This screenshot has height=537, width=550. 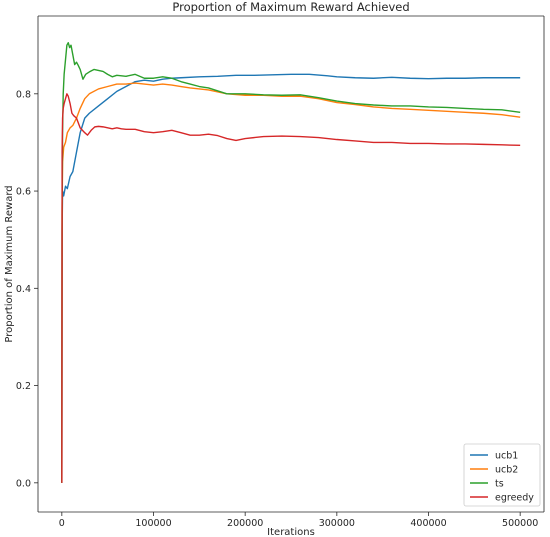 What do you see at coordinates (62, 523) in the screenshot?
I see `x-tick-label: 0` at bounding box center [62, 523].